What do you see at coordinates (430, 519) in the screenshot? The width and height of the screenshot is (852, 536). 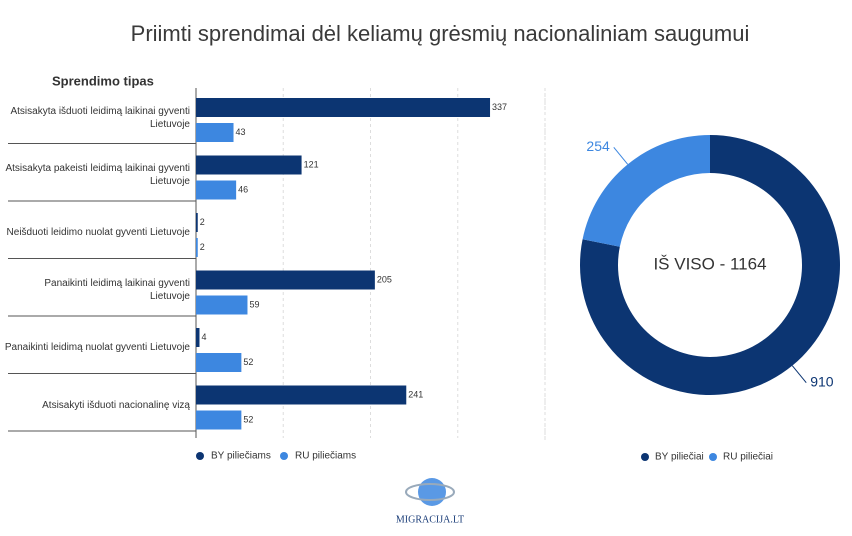 I see `logo-text: MIGRACIJA.LT` at bounding box center [430, 519].